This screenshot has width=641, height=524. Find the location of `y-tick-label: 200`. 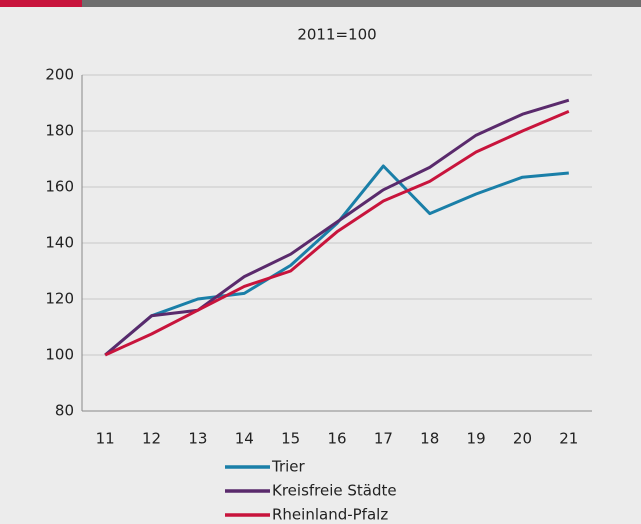

y-tick-label: 200 is located at coordinates (59, 75).